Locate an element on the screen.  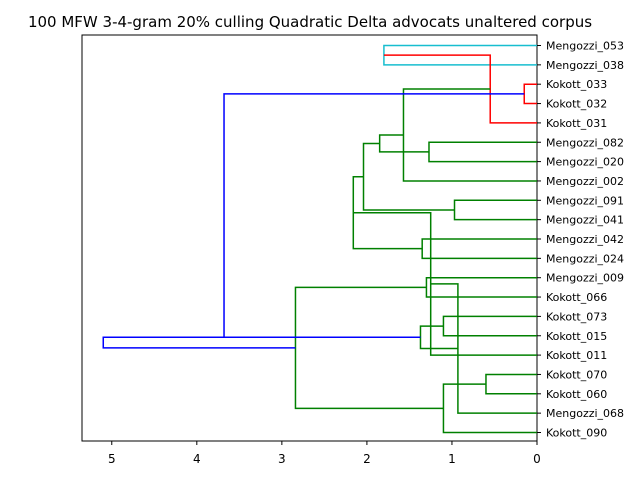
leaf-label: Mengozzi_002 is located at coordinates (585, 181).